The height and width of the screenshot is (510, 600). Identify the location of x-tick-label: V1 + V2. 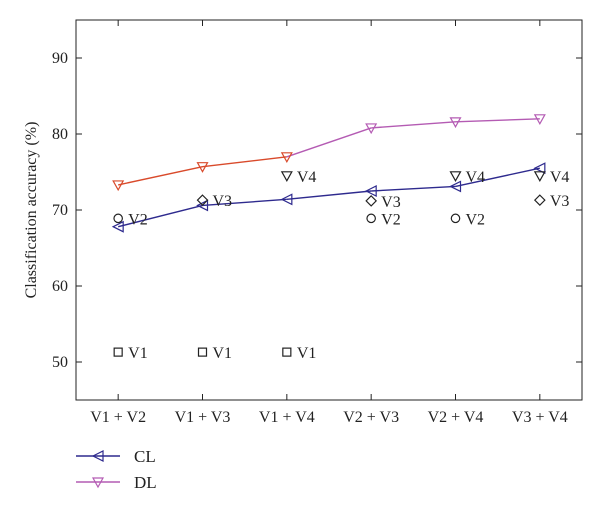
(118, 417).